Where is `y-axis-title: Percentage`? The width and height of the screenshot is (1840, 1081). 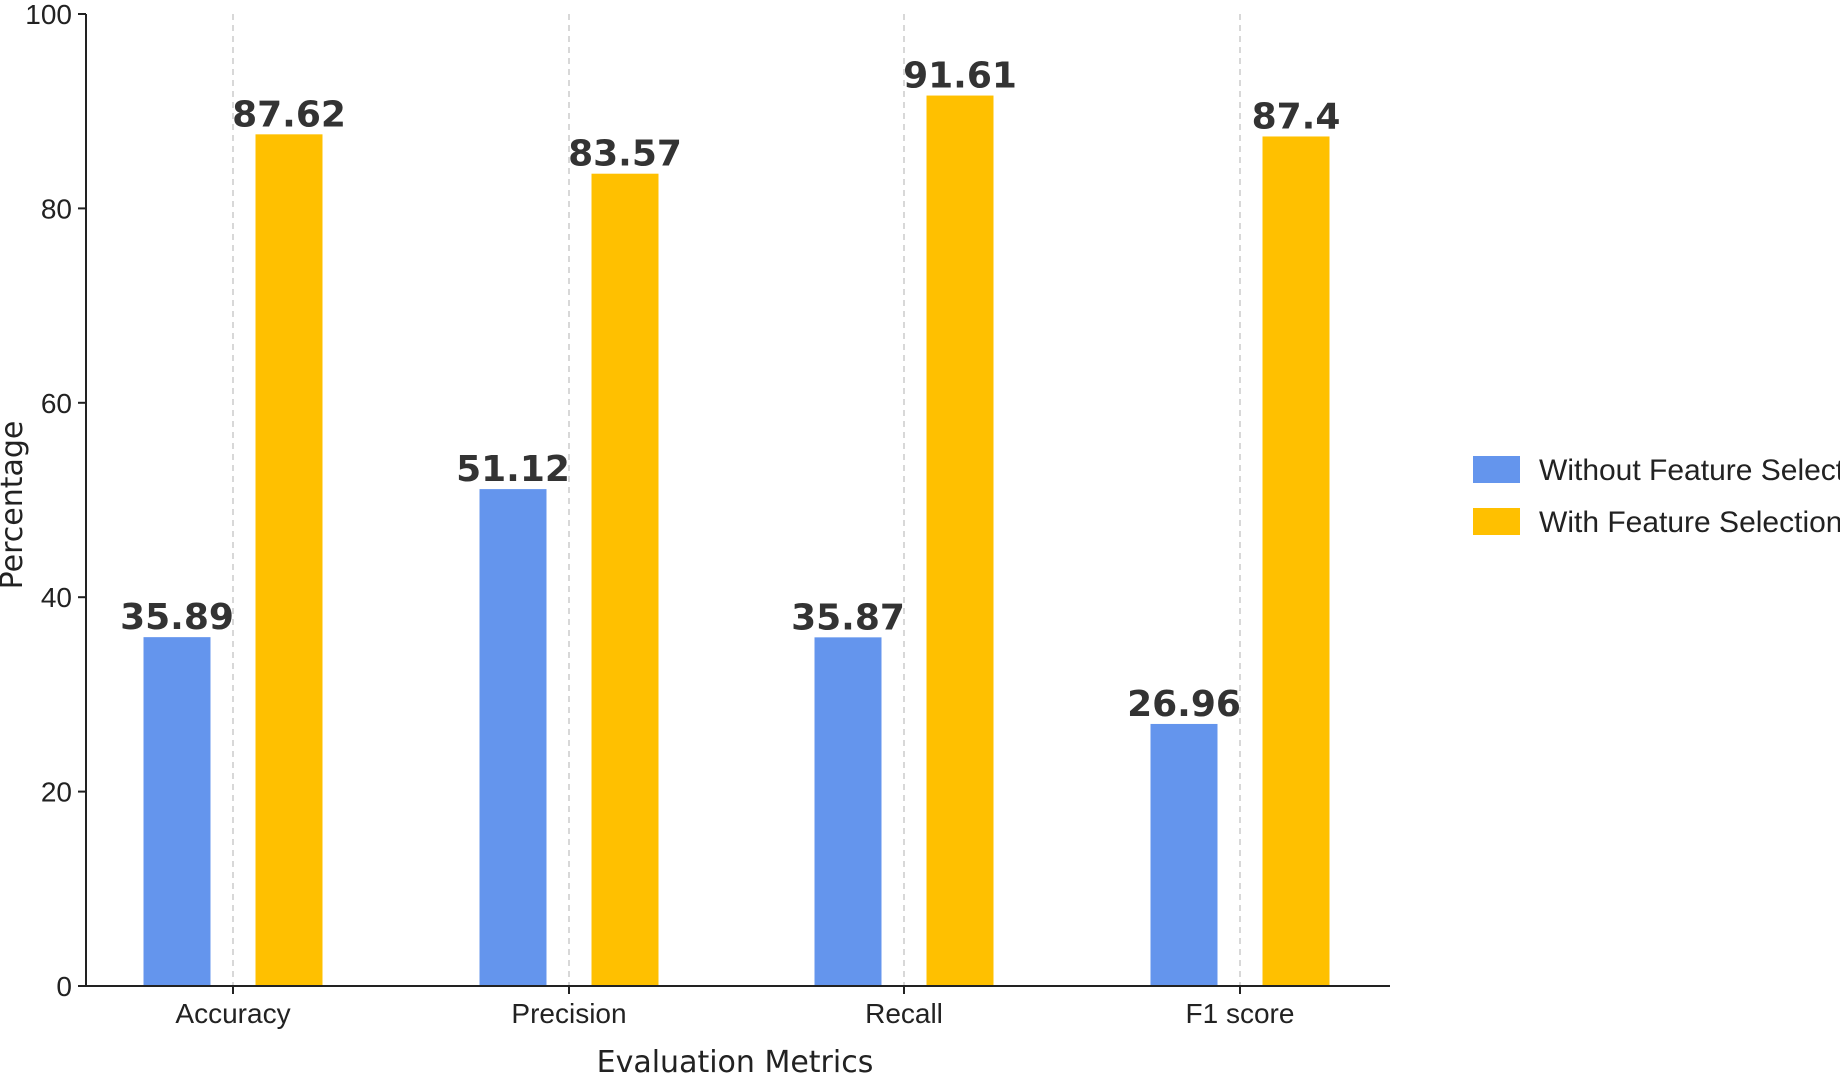 y-axis-title: Percentage is located at coordinates (15, 505).